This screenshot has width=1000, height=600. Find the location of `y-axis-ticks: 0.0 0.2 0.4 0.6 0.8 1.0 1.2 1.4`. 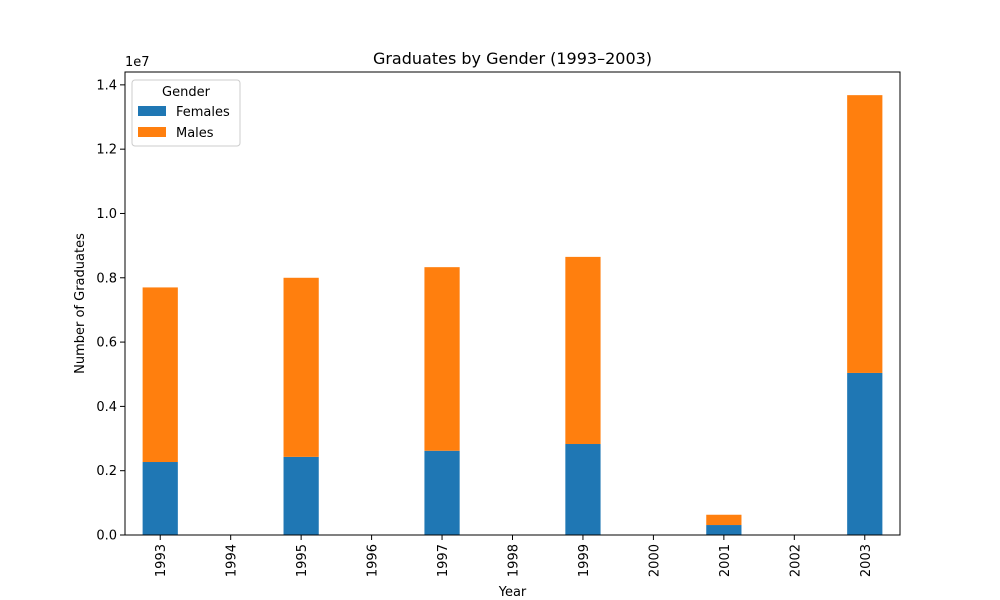

y-axis-ticks: 0.0 0.2 0.4 0.6 0.8 1.0 1.2 1.4 is located at coordinates (110, 311).